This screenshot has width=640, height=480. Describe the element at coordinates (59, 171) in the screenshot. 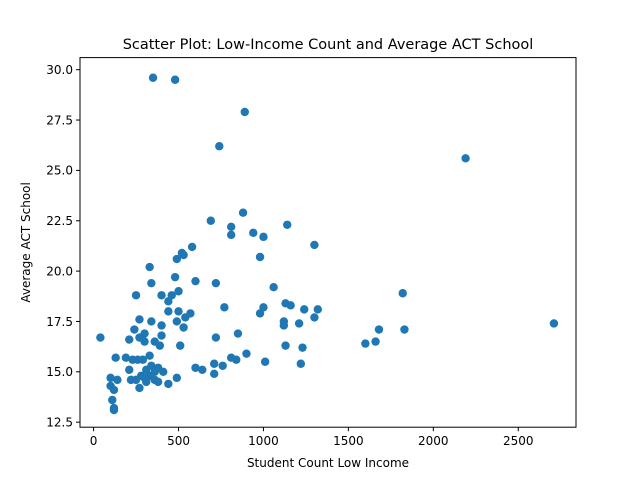

I see `y-tick-label: 25.0` at that location.